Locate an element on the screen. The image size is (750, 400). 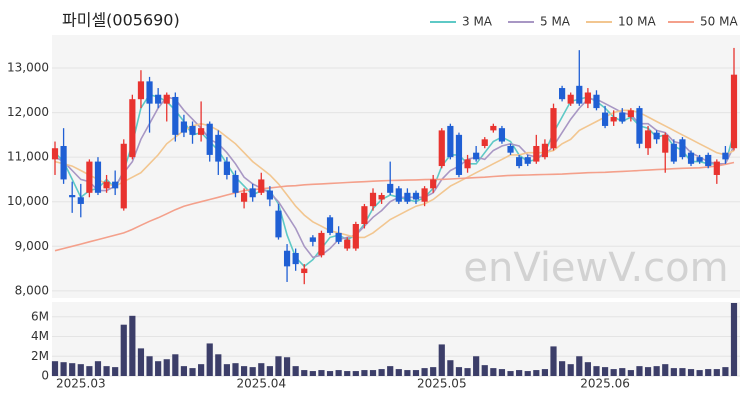
watermark: enViewV.com is located at coordinates (595, 268).